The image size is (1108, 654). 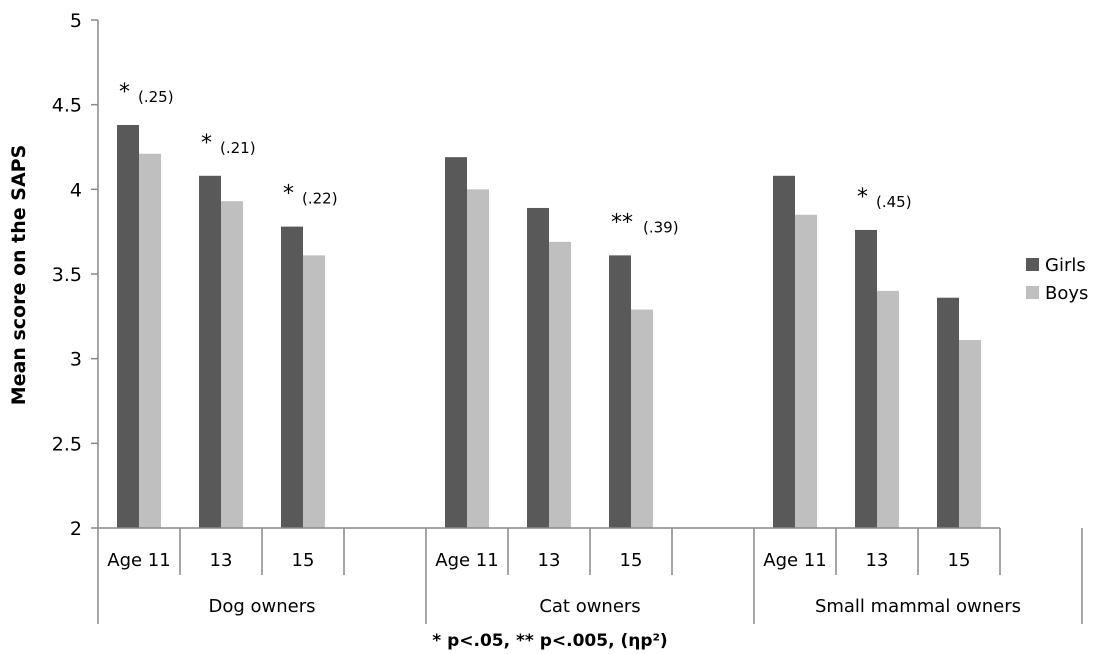 I want to click on group-label: Cat owners, so click(x=589, y=606).